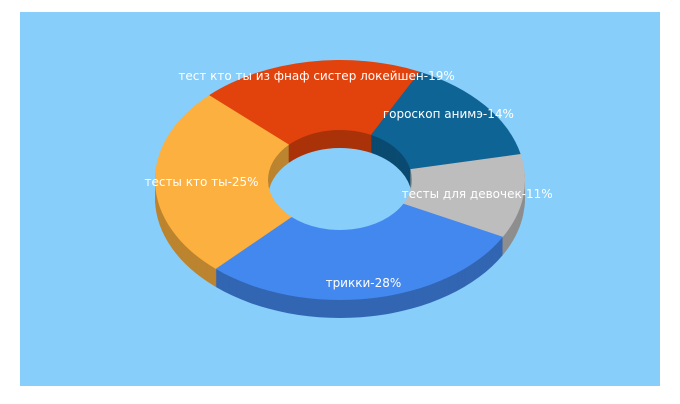 The width and height of the screenshot is (680, 404). I want to click on slice-label: тесты кто ты-25%, so click(201, 182).